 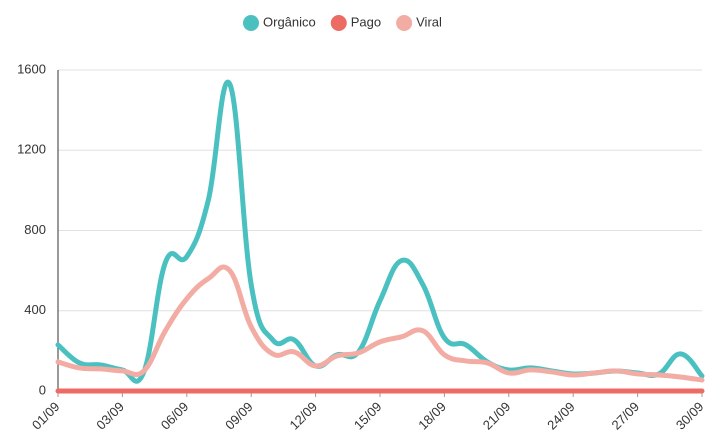 What do you see at coordinates (368, 416) in the screenshot?
I see `x-tick-label: 15/09` at bounding box center [368, 416].